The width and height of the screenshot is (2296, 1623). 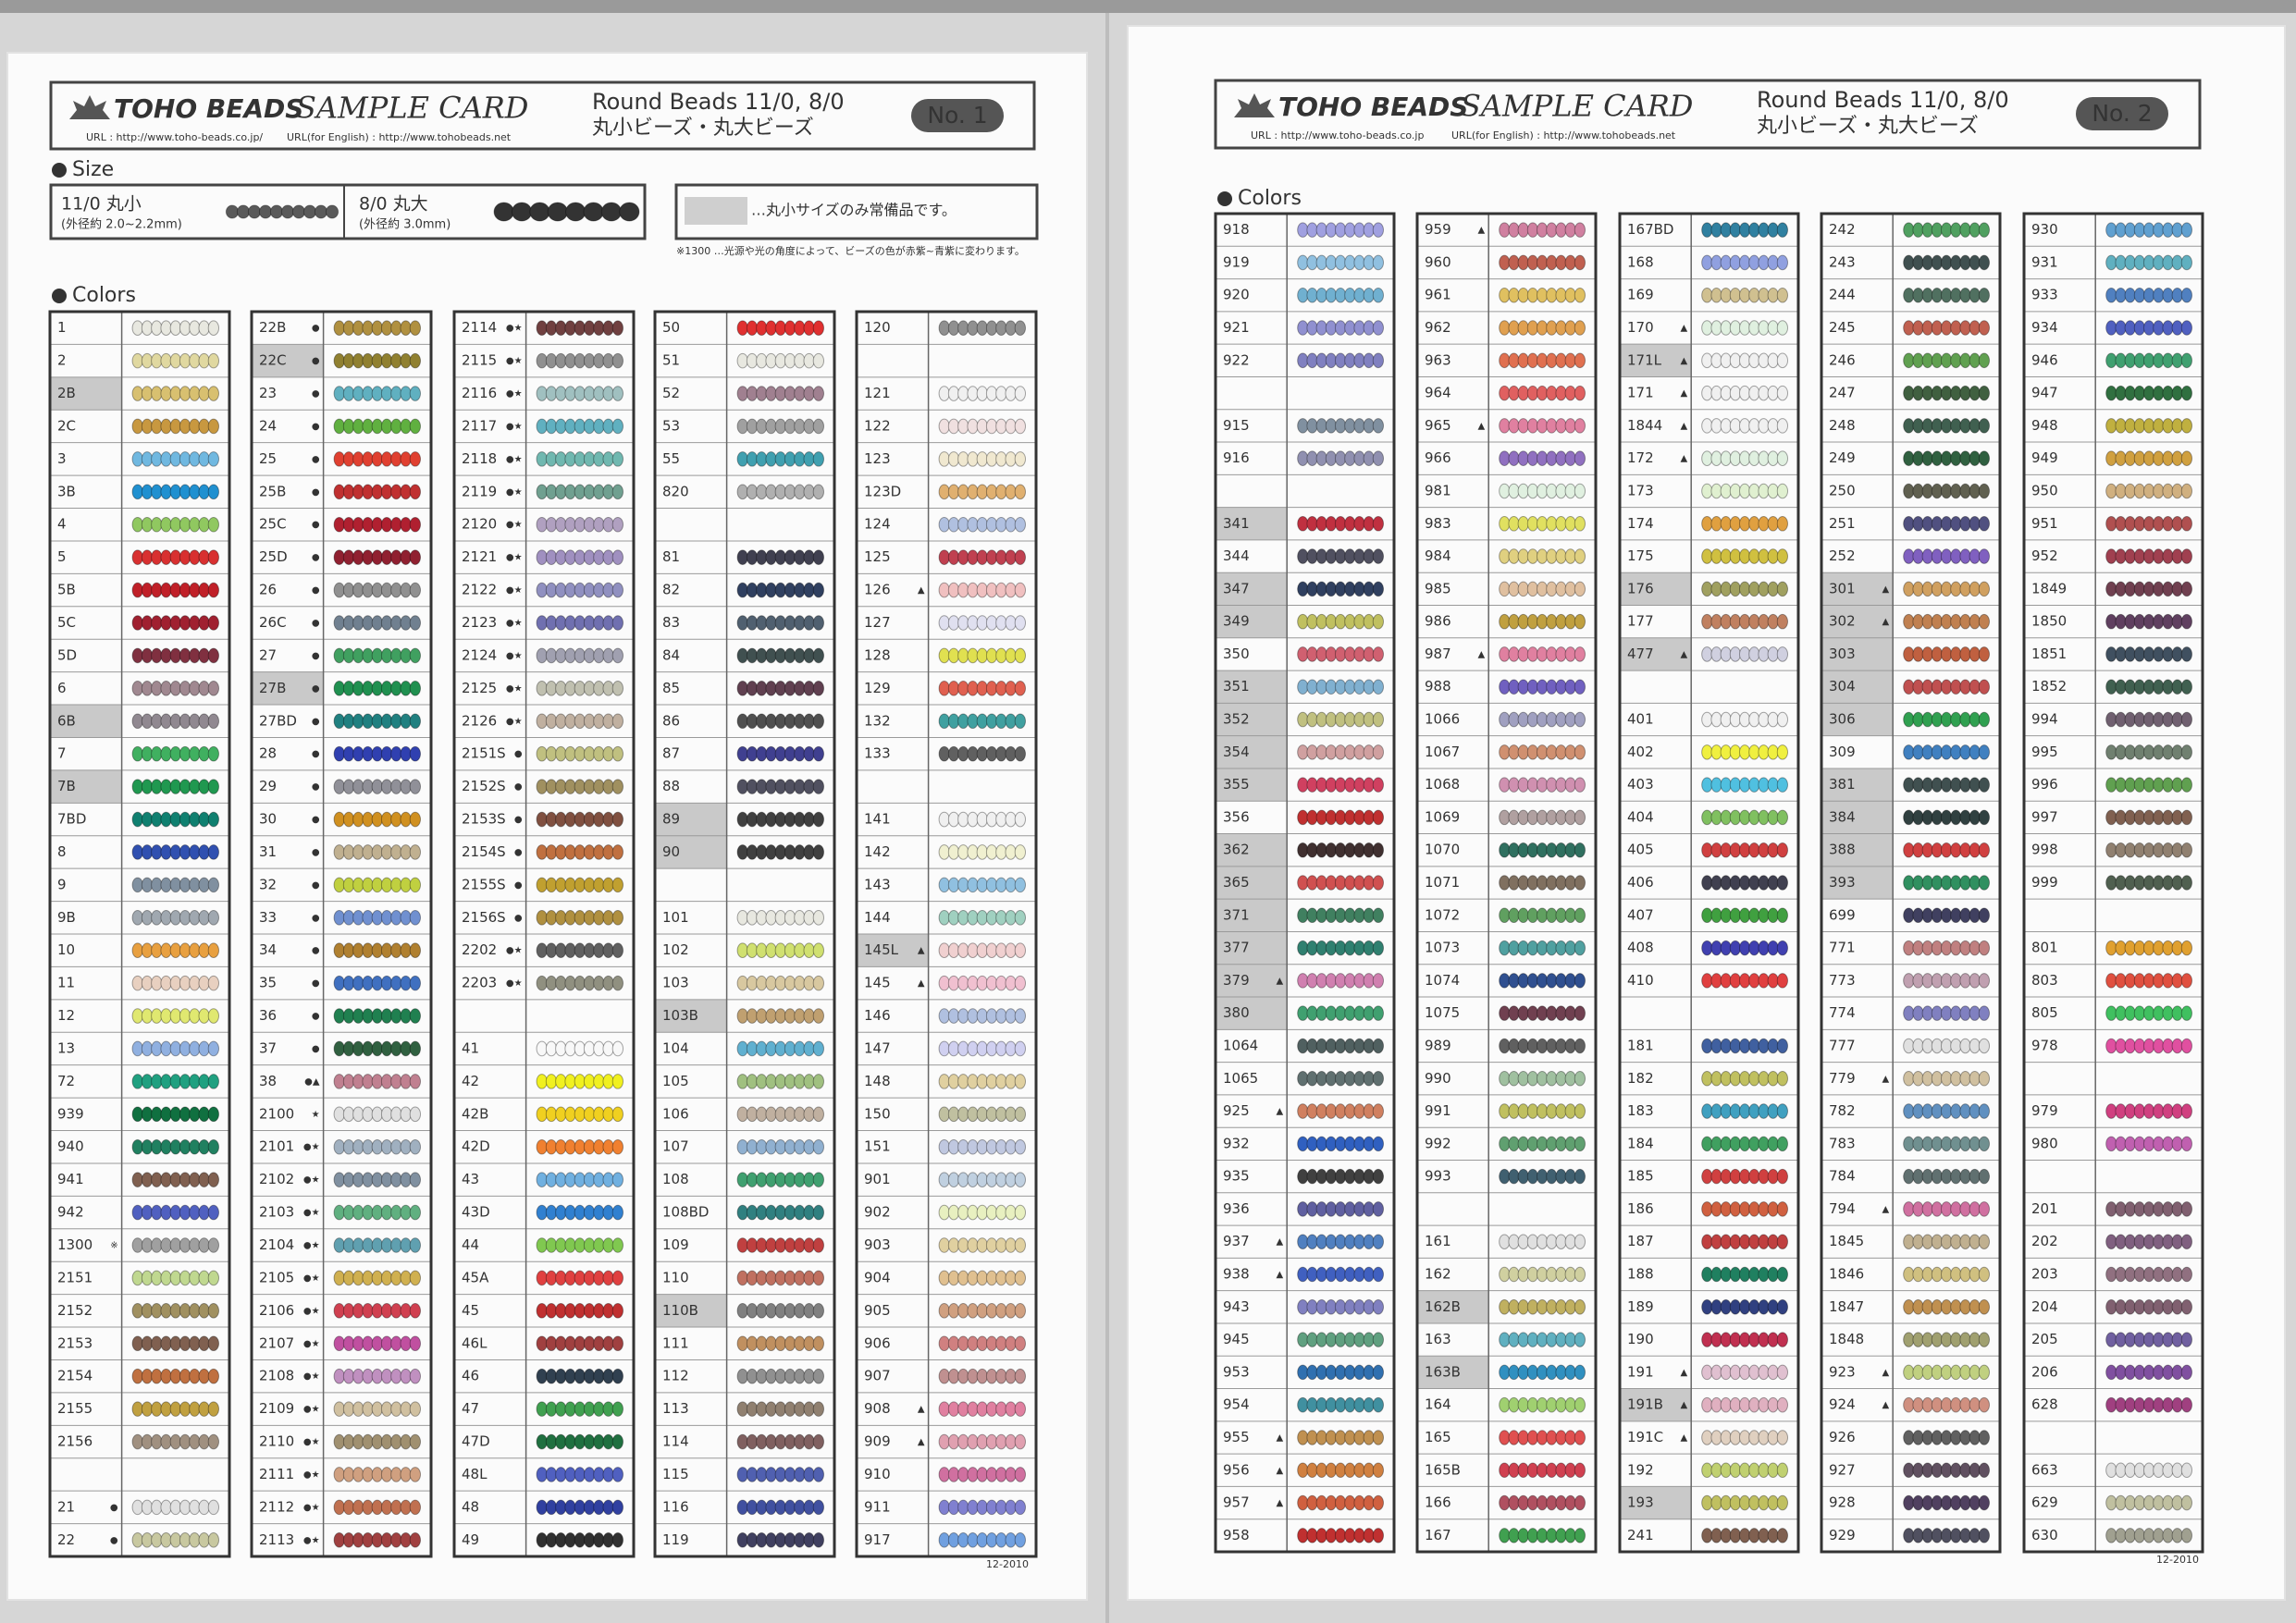 What do you see at coordinates (480, 720) in the screenshot?
I see `bead-code: 2126` at bounding box center [480, 720].